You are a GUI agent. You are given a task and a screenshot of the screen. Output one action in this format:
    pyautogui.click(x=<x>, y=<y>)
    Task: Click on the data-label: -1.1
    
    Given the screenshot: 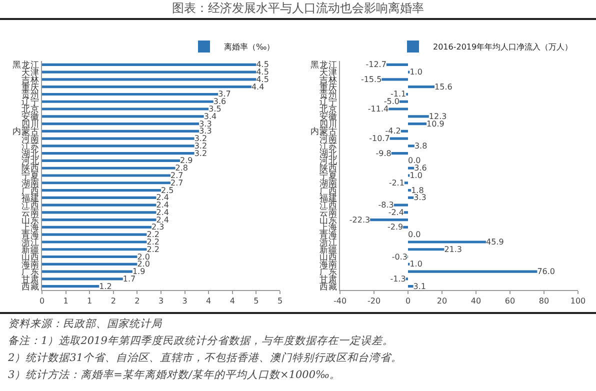 What is the action you would take?
    pyautogui.click(x=398, y=94)
    